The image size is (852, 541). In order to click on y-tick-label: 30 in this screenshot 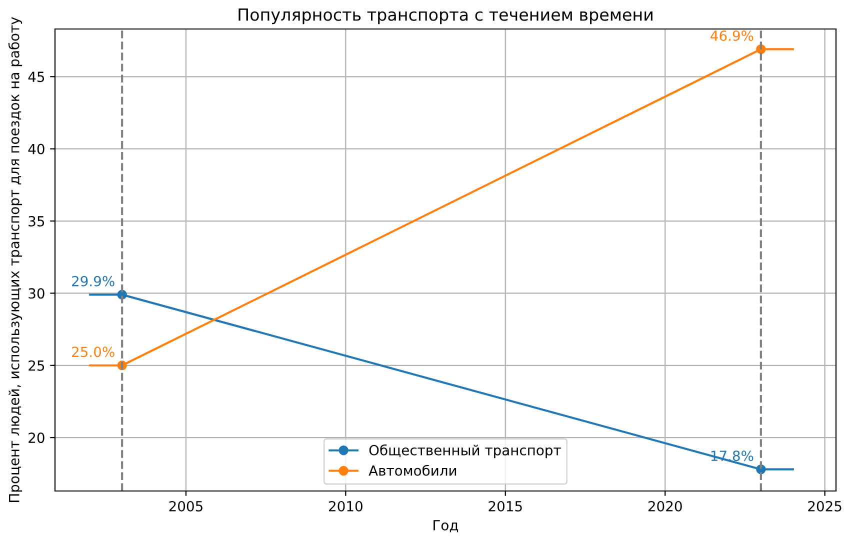, I will do `click(36, 293)`.